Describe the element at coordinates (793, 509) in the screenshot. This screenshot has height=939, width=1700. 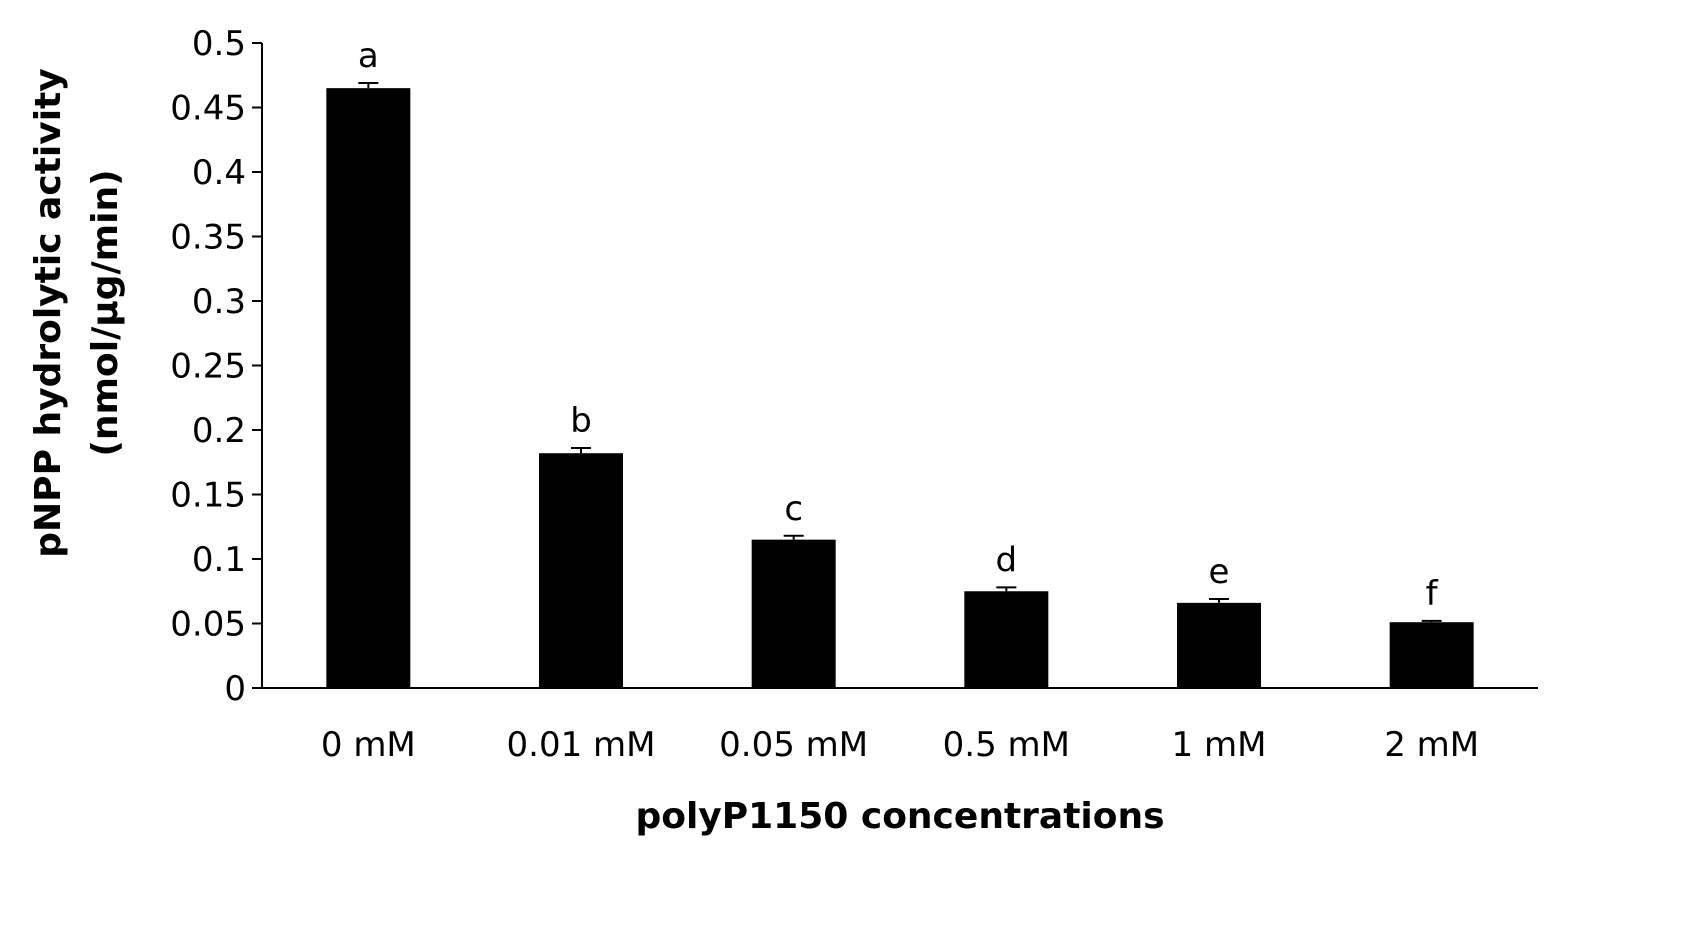
I see `significance-label: c` at that location.